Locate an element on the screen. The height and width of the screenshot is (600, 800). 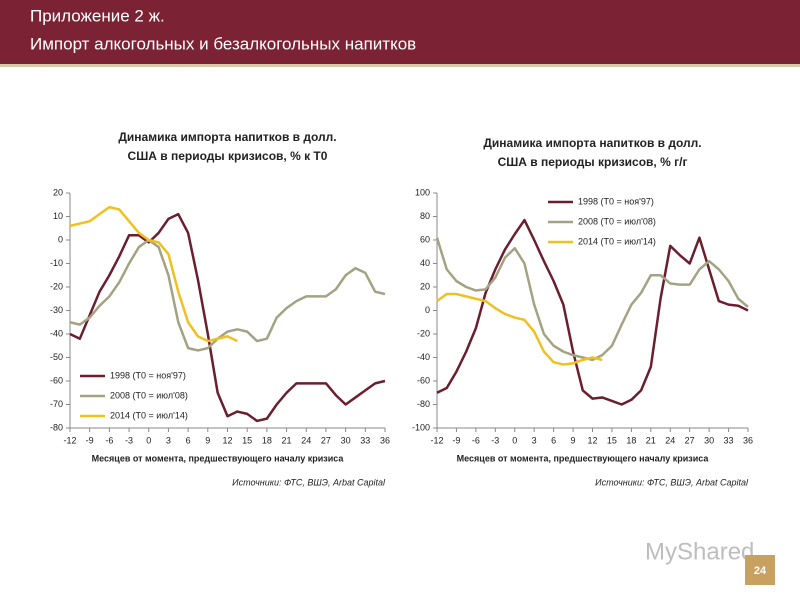
chart-title: США в периоды кризисов, % г/г is located at coordinates (593, 162).